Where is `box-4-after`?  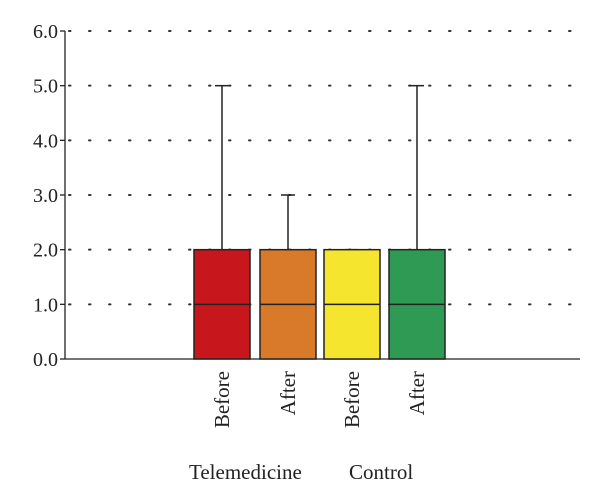
box-4-after is located at coordinates (417, 222).